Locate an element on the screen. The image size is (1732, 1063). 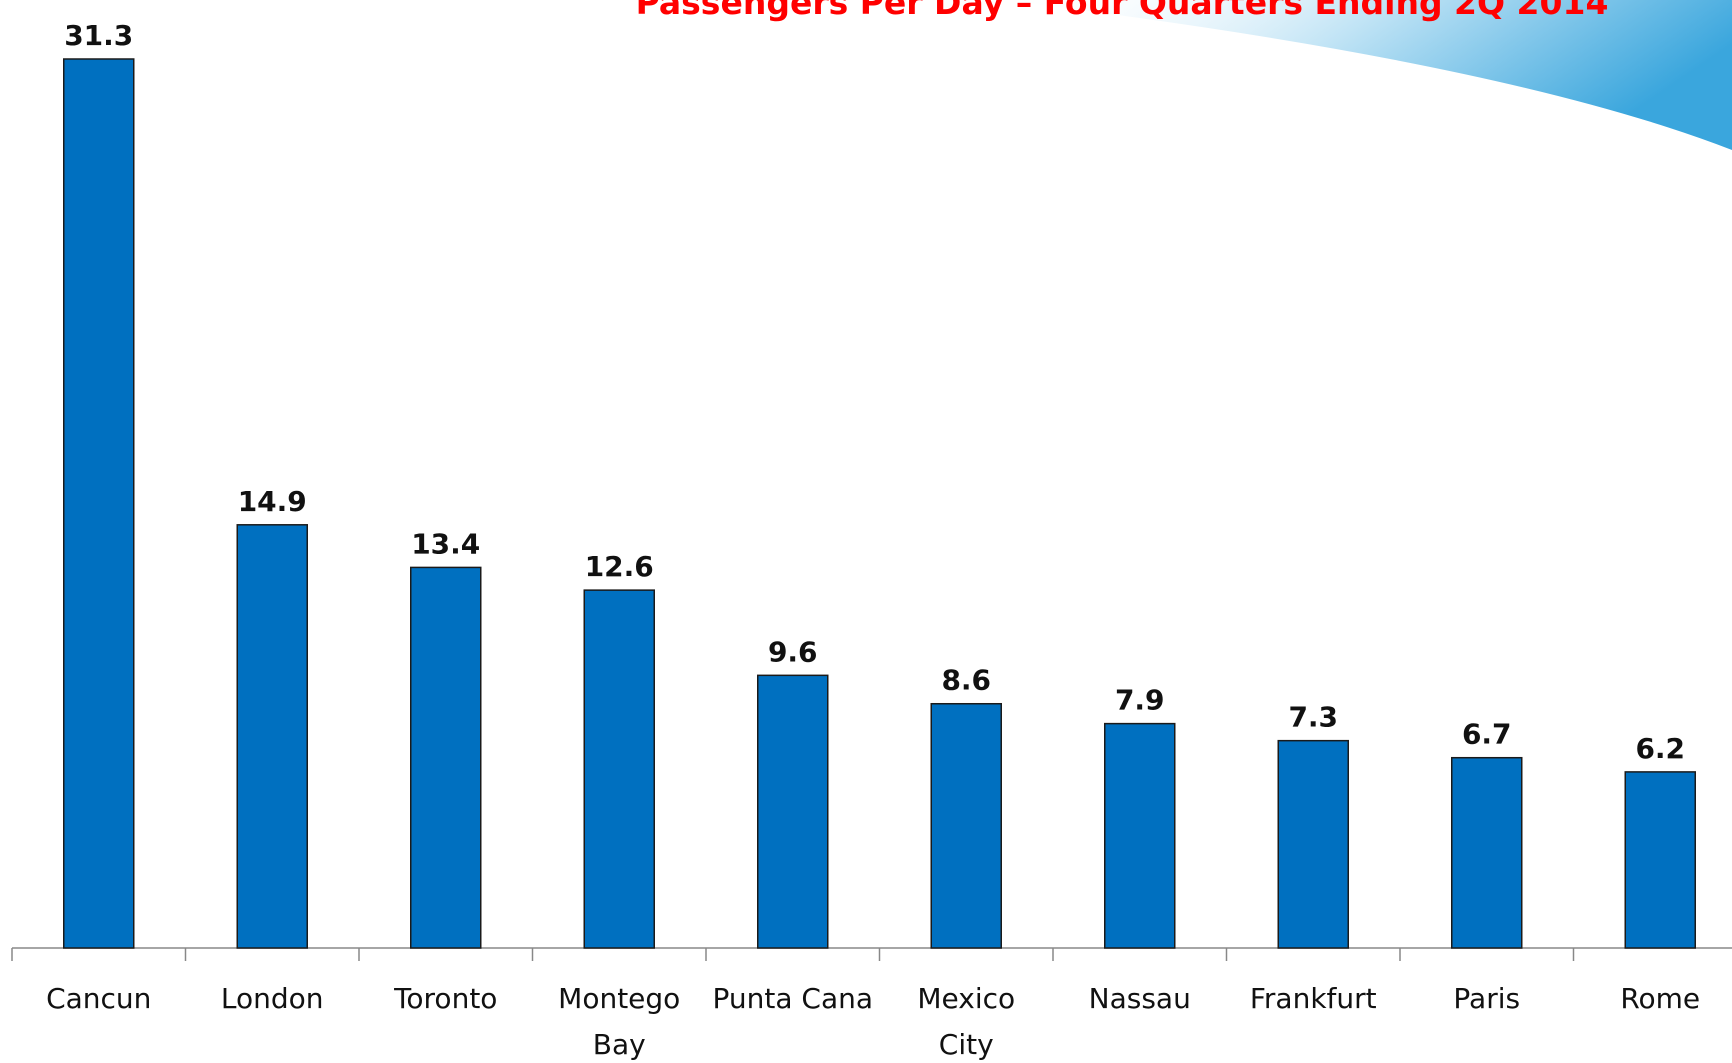
data-label: 13.4 is located at coordinates (445, 543).